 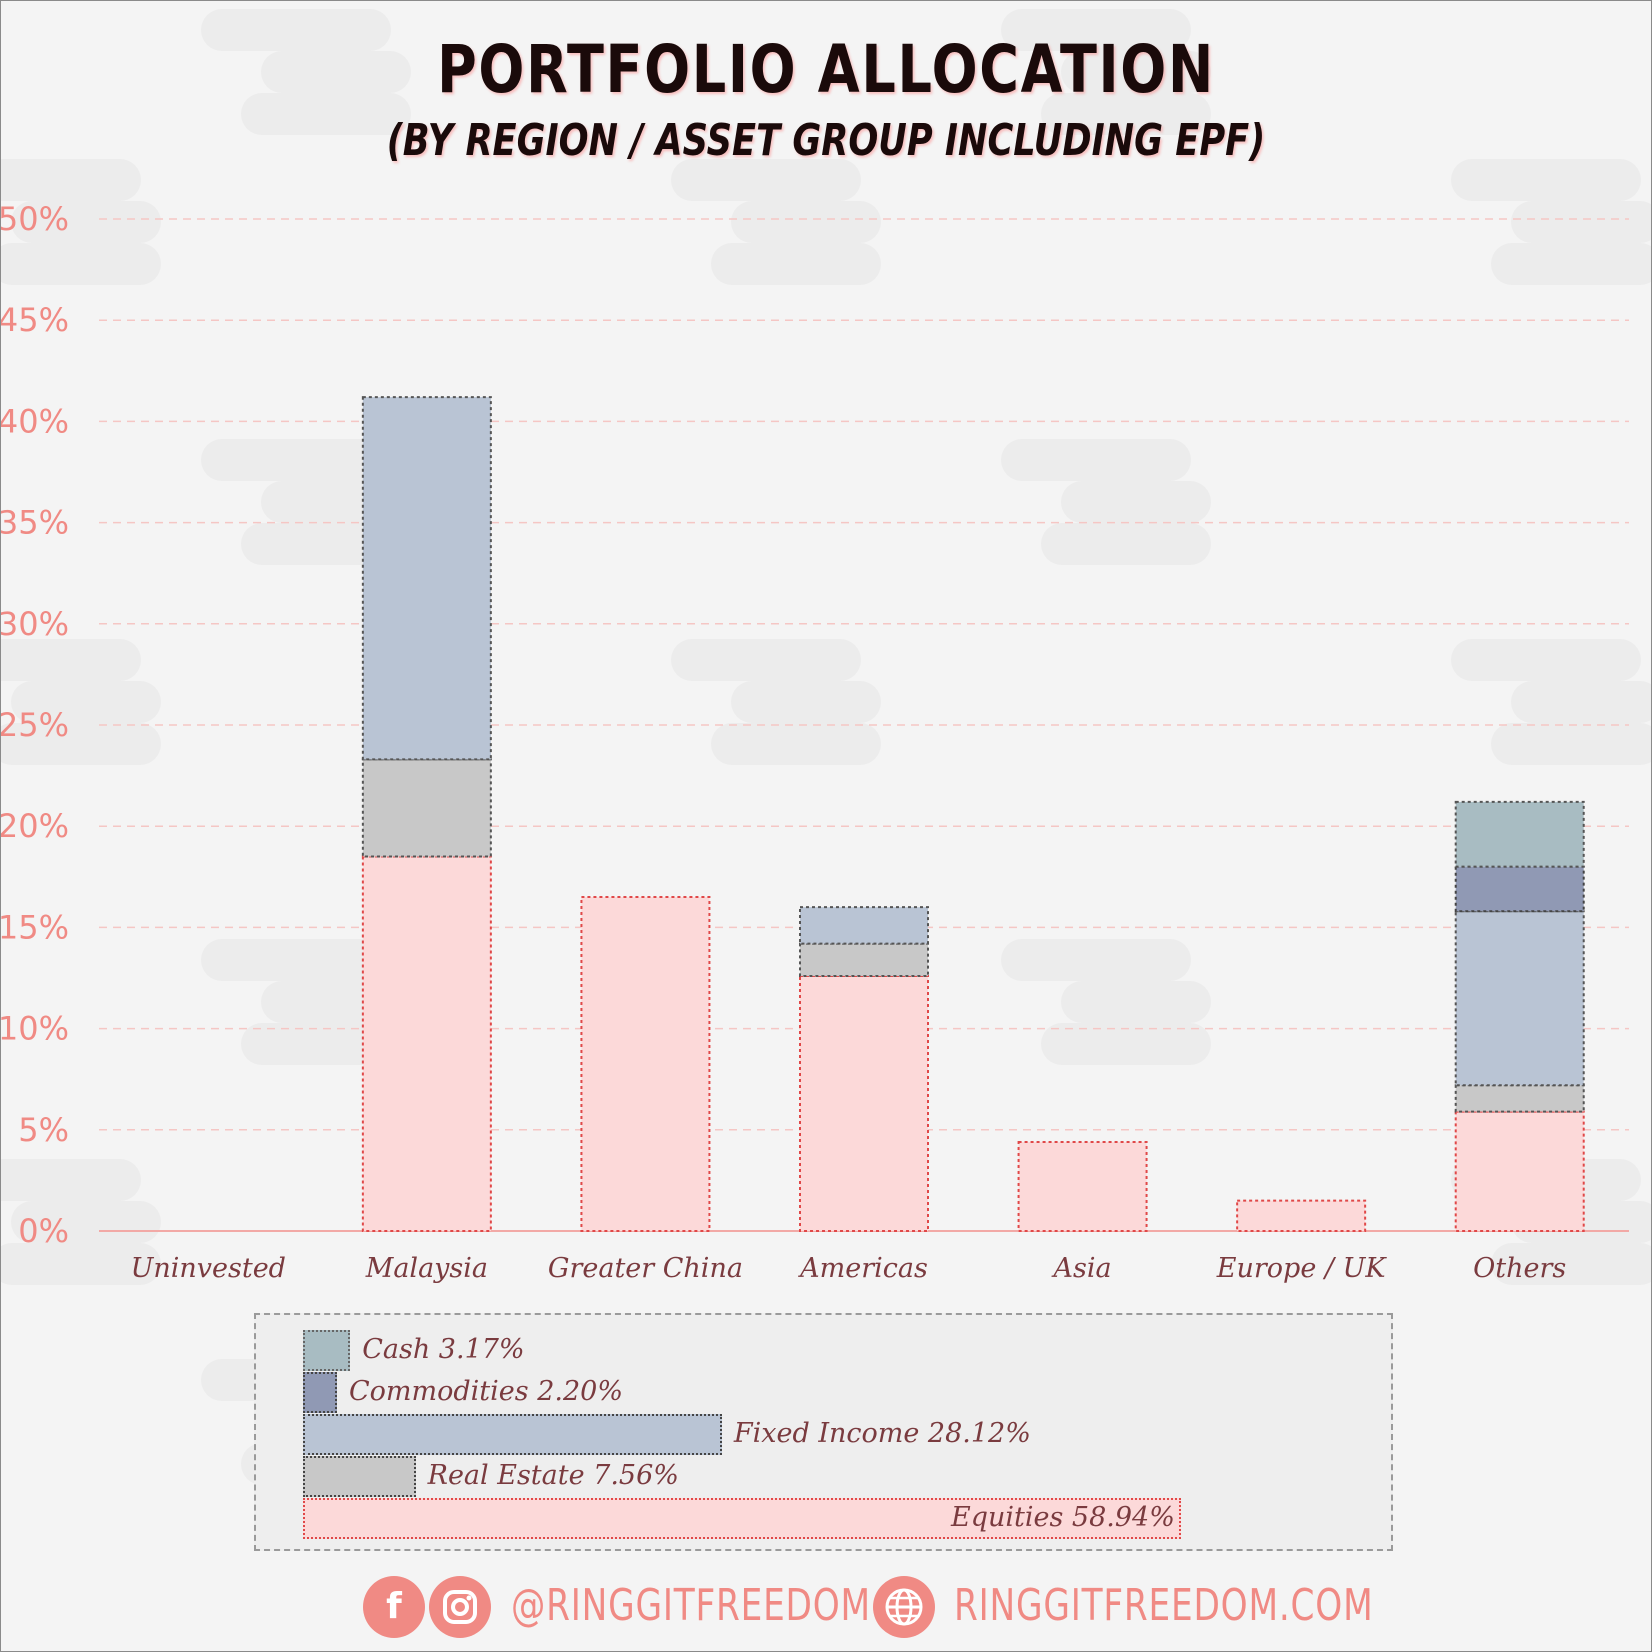 I want to click on legend-item: Real Estate 7.56%, so click(x=803, y=1476).